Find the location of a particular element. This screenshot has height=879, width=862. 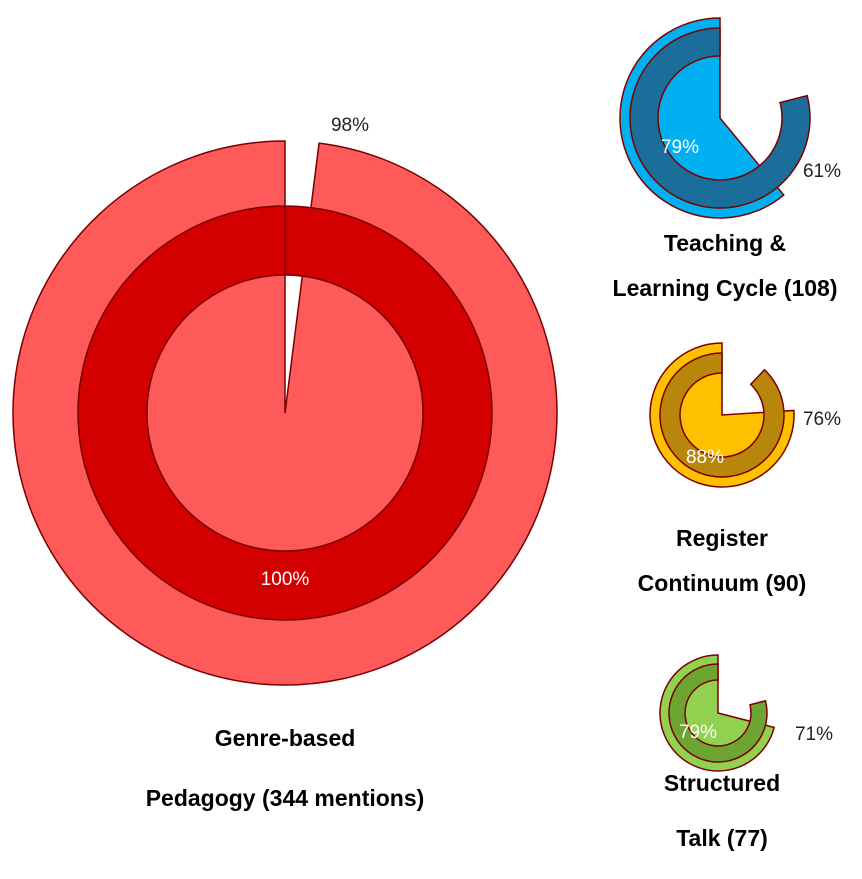

inner-value-label: 88% is located at coordinates (705, 457).